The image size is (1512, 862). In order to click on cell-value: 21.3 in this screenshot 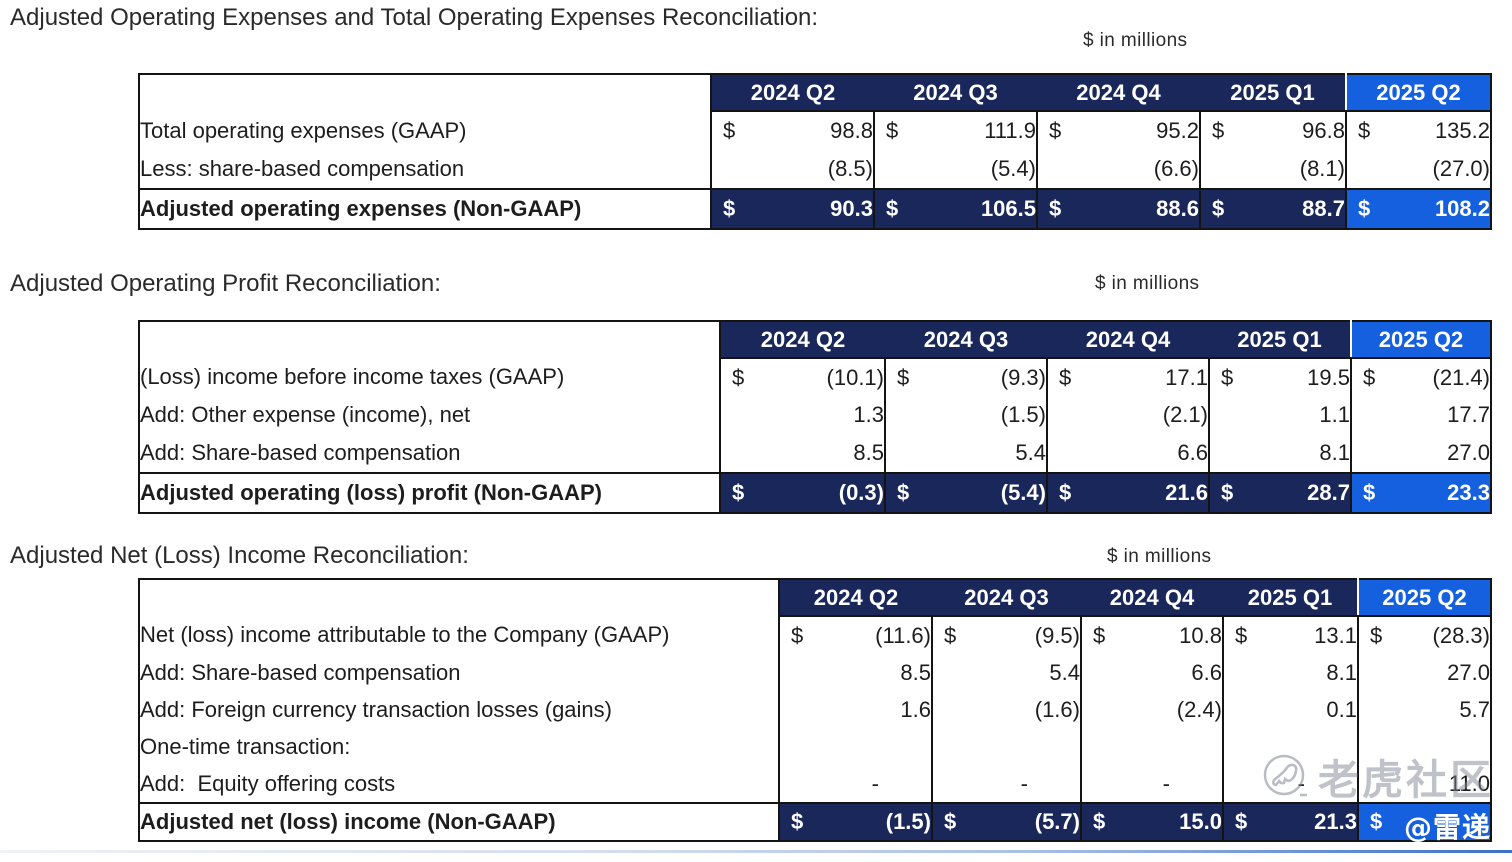, I will do `click(1335, 821)`.